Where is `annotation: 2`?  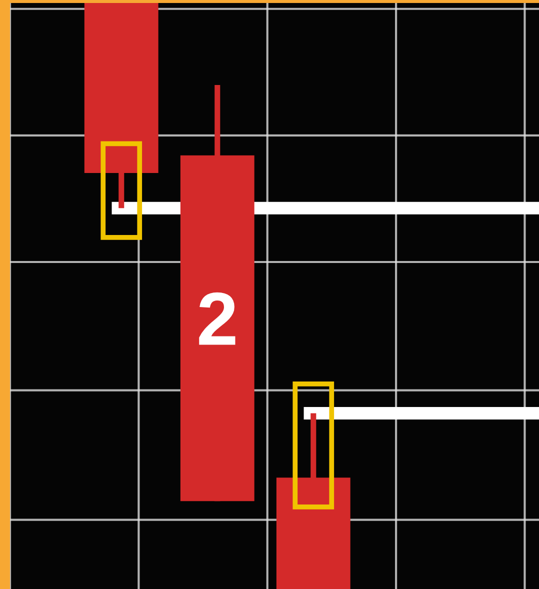 annotation: 2 is located at coordinates (217, 318).